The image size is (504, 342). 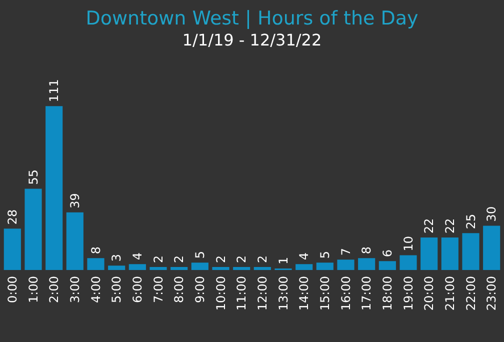 What do you see at coordinates (471, 293) in the screenshot?
I see `x-tick-label: 22:00` at bounding box center [471, 293].